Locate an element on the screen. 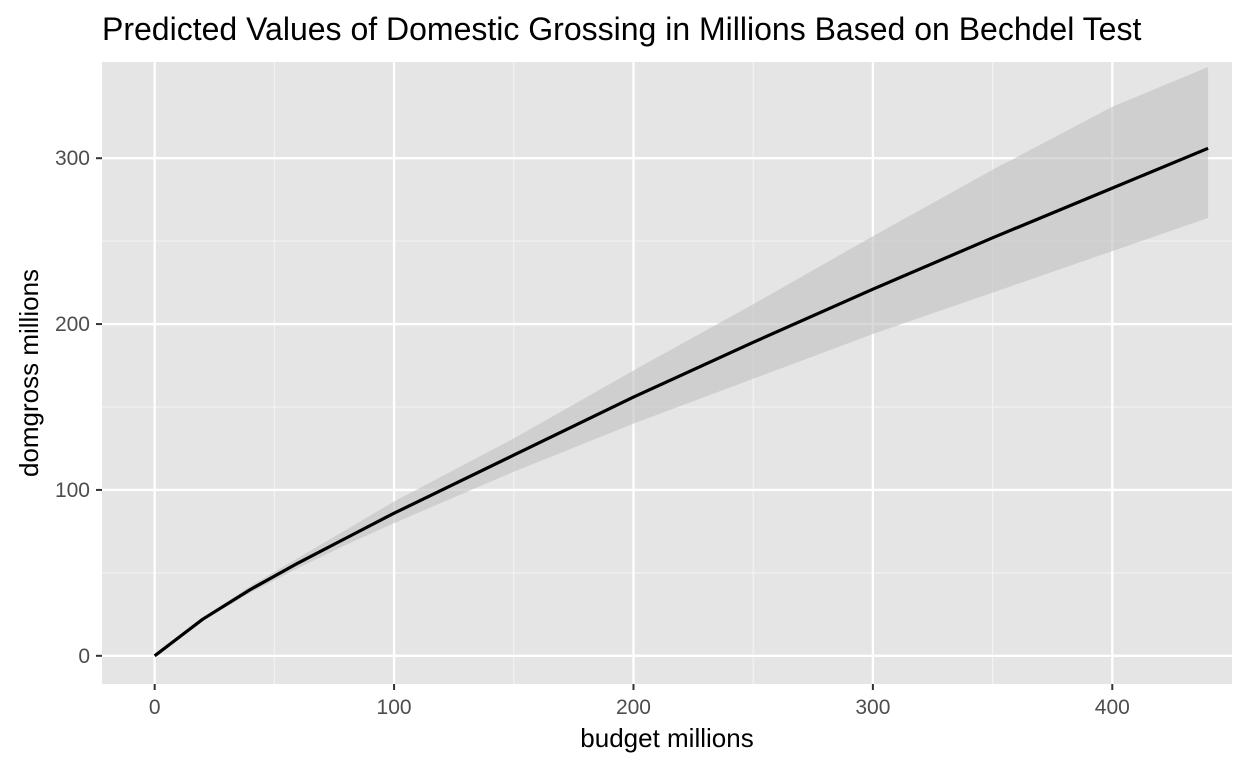 This screenshot has width=1248, height=768. x-axis-title: budget millions is located at coordinates (666, 738).